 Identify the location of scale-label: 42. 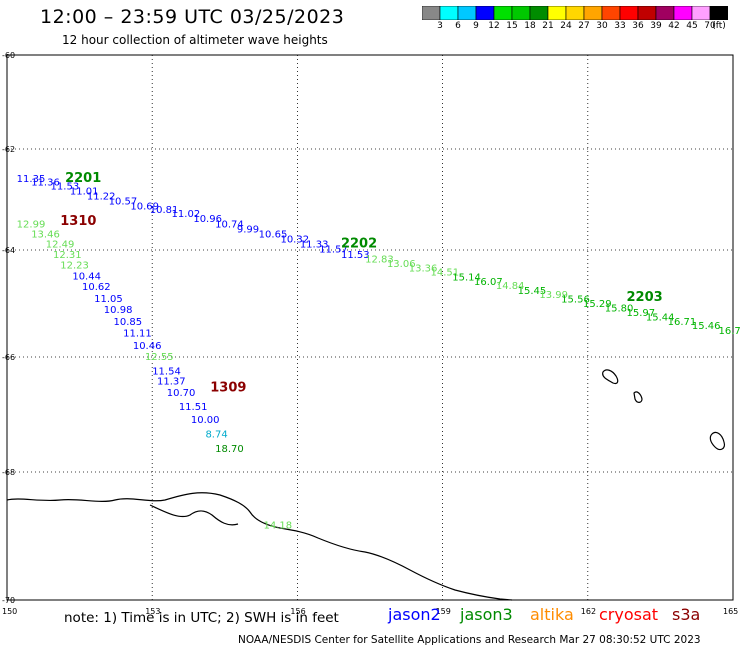
(674, 26).